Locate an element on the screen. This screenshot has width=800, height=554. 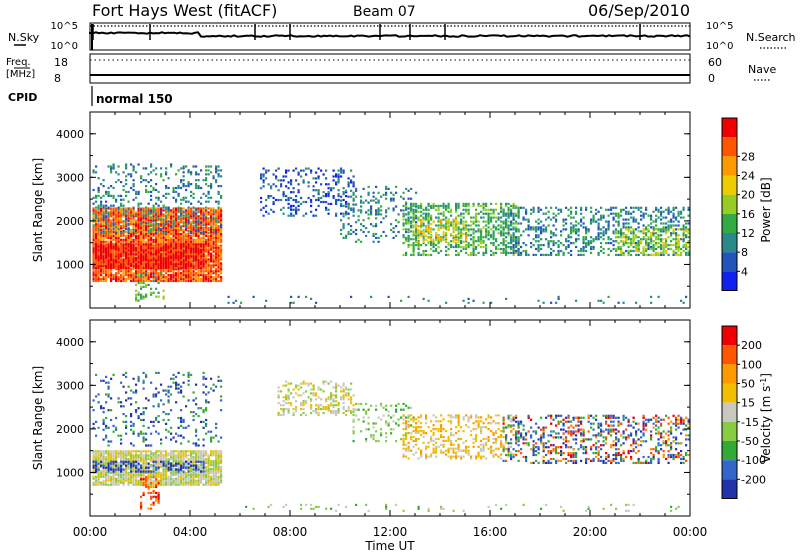
nave-label: Nave is located at coordinates (762, 69).